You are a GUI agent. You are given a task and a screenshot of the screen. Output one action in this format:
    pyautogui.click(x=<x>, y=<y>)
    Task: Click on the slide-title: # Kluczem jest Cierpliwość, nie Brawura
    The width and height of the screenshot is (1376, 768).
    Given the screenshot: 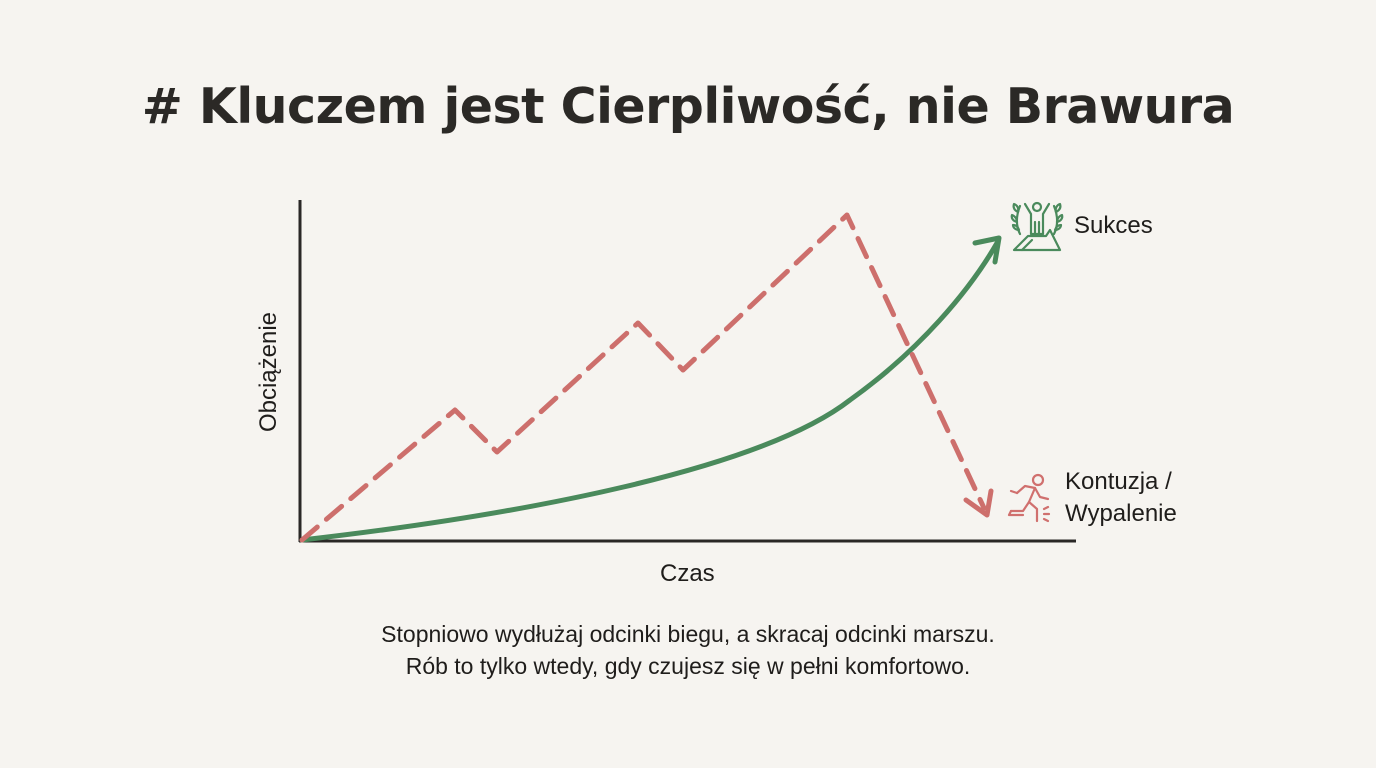 What is the action you would take?
    pyautogui.click(x=688, y=106)
    